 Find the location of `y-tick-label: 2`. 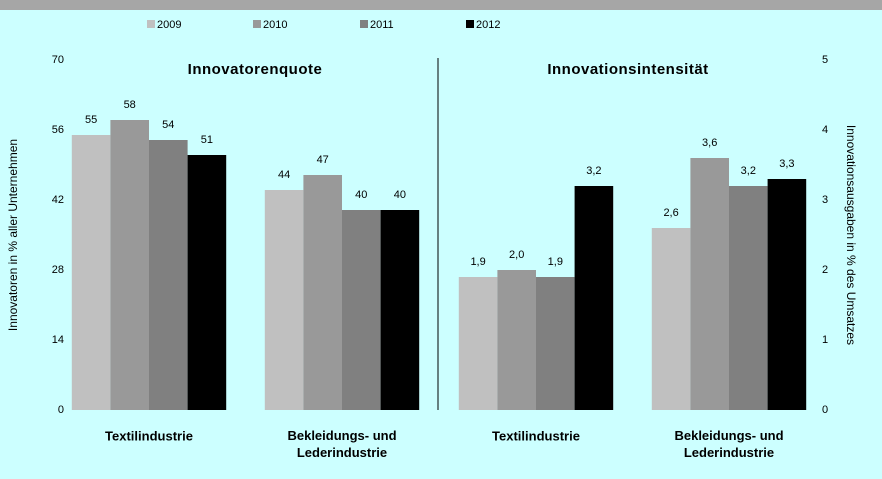

y-tick-label: 2 is located at coordinates (825, 270).